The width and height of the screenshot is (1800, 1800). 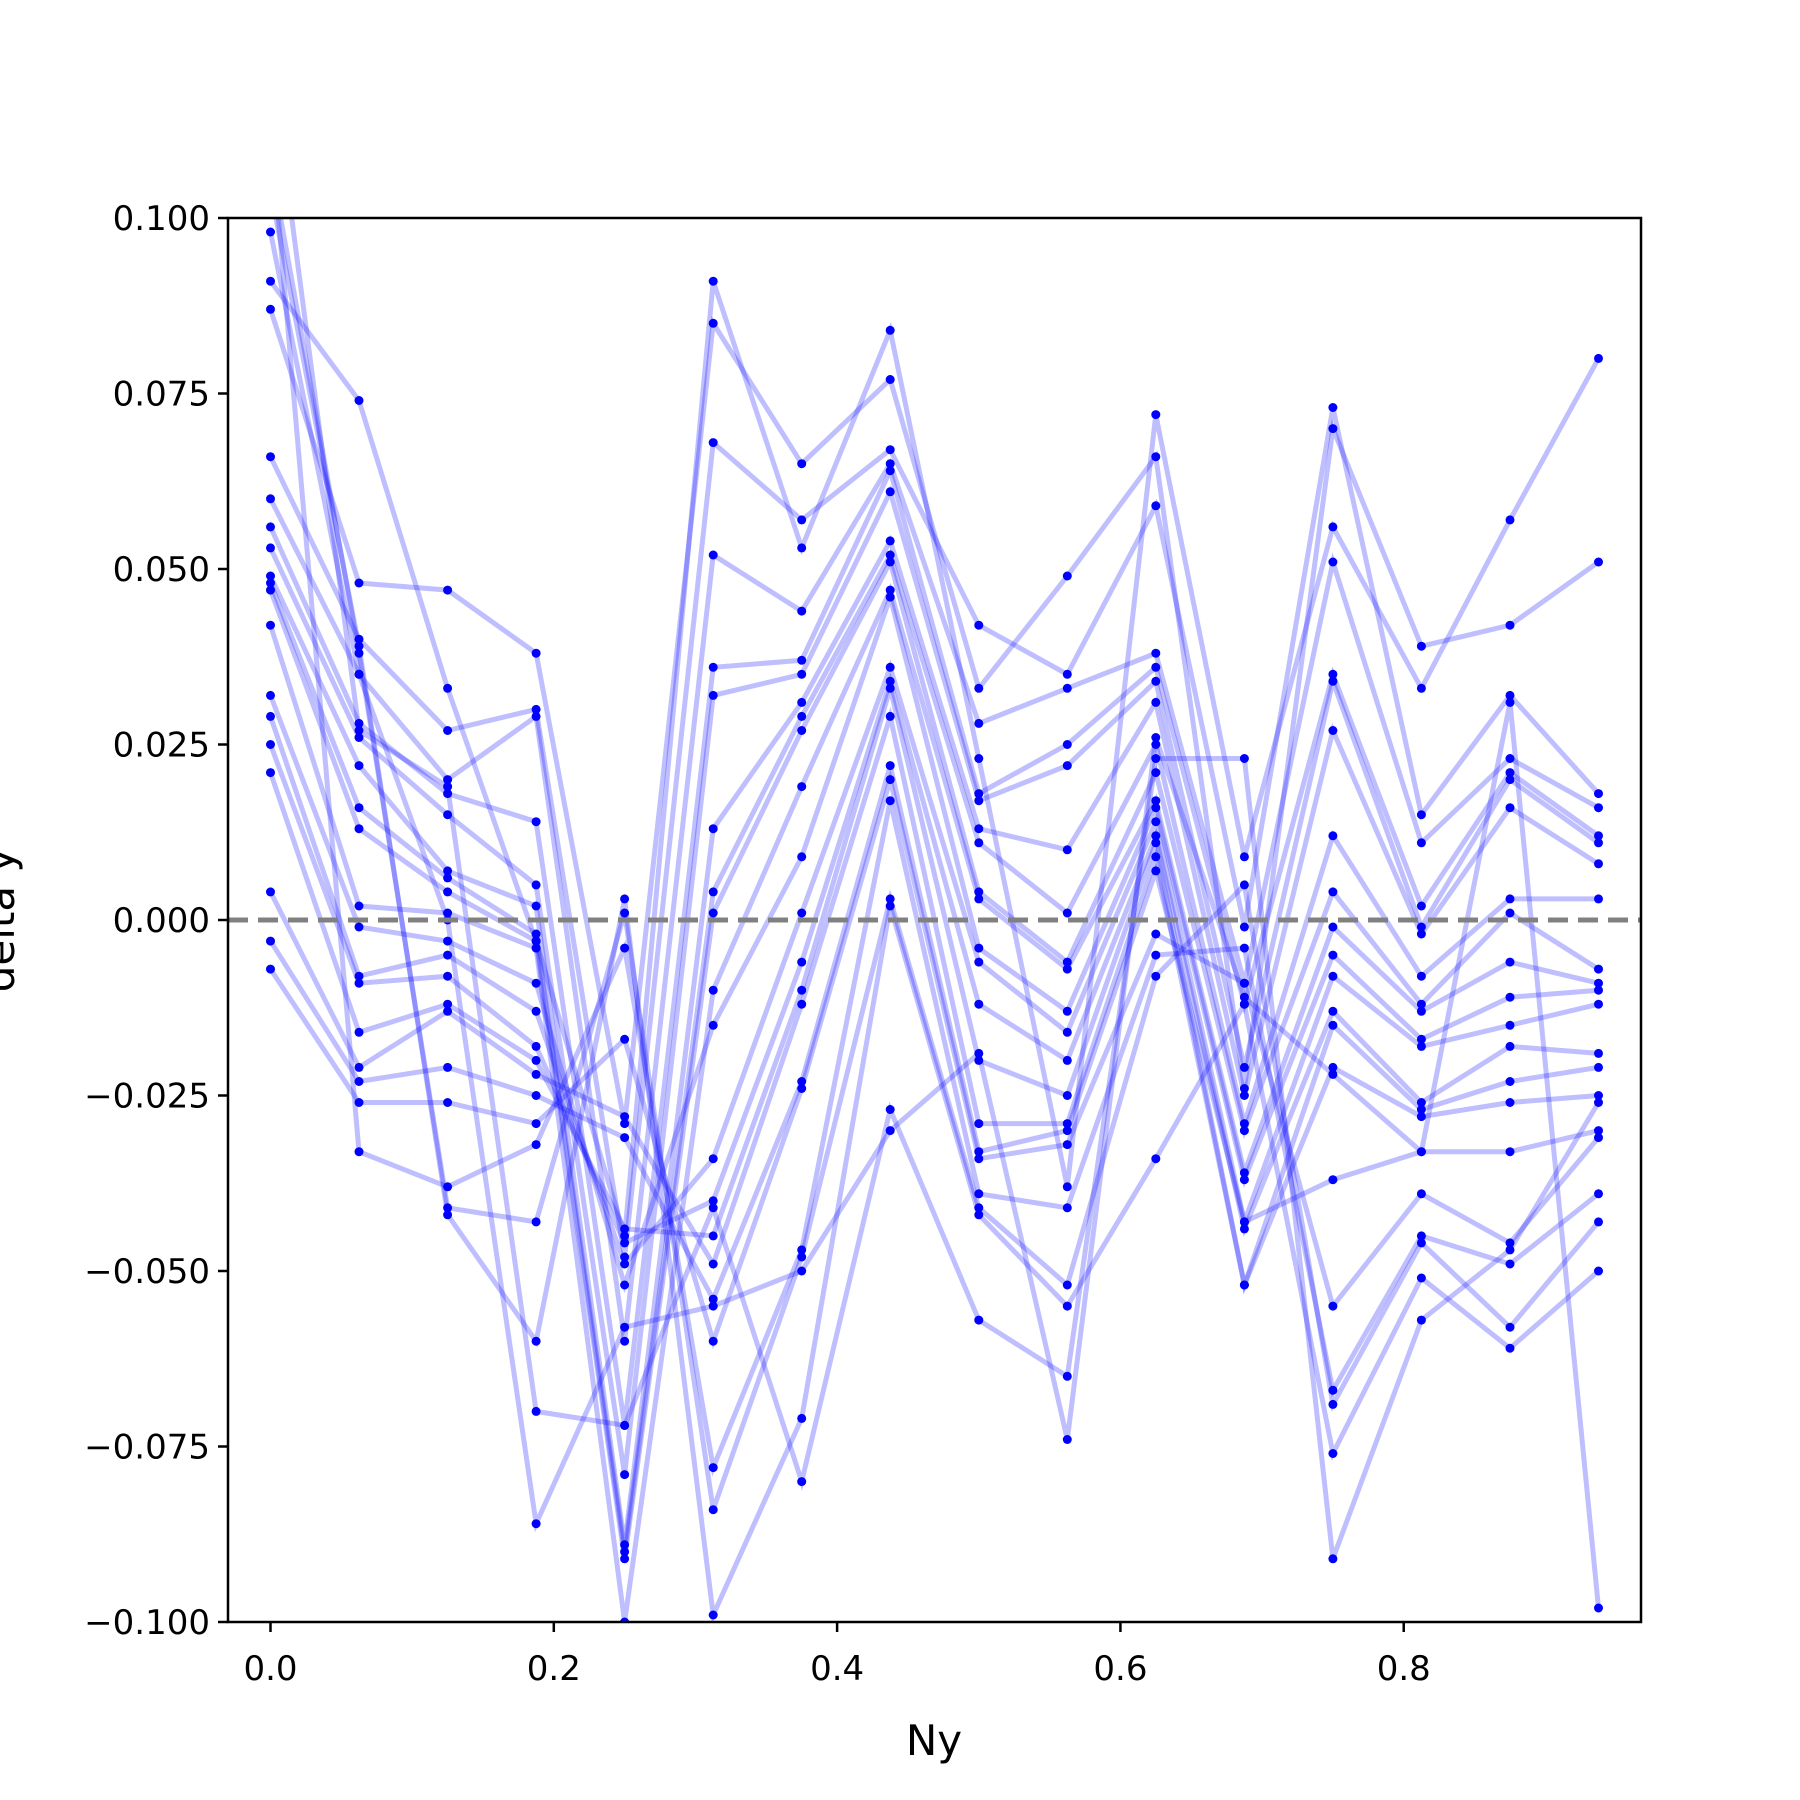 What do you see at coordinates (837, 1669) in the screenshot?
I see `x-tick-label: 0.4` at bounding box center [837, 1669].